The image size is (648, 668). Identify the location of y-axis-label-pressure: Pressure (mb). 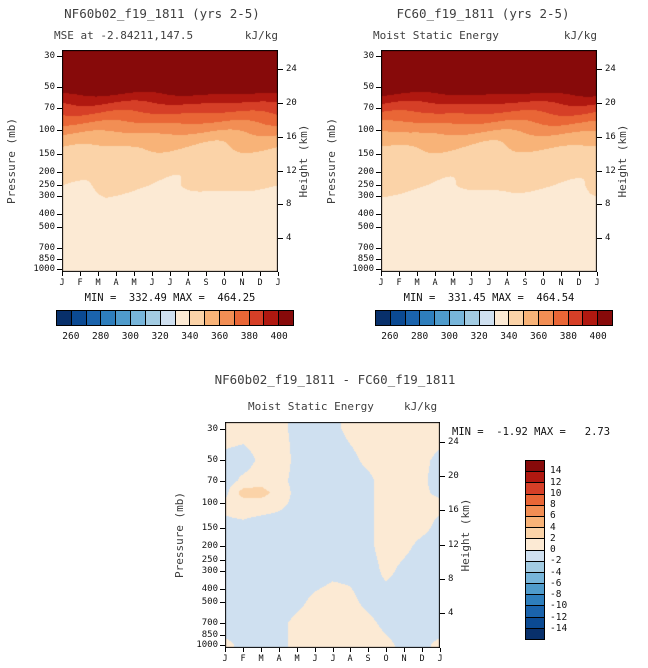
(331, 161).